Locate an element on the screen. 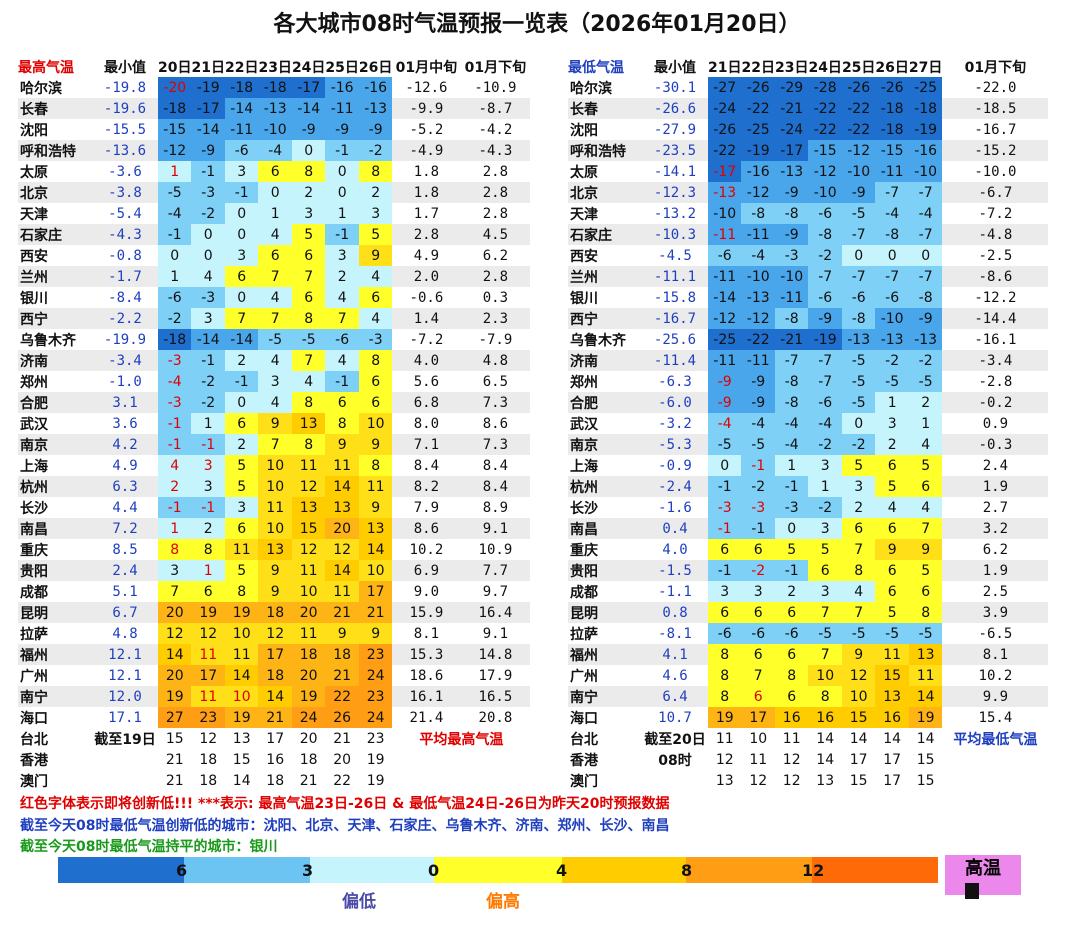  table-row: 沈阳 -15.5 -15 -14 -11 -10 -9 -9 -9 -5.2 -4.2 is located at coordinates (274, 129).